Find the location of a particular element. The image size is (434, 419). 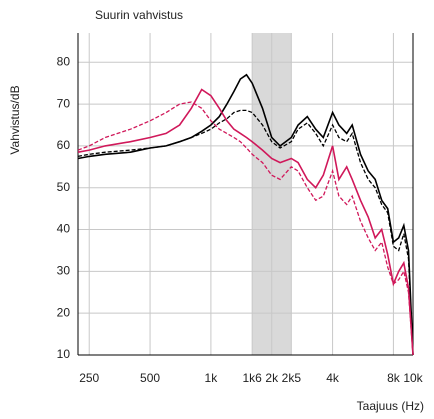

x-tick-label: 10k is located at coordinates (413, 378).